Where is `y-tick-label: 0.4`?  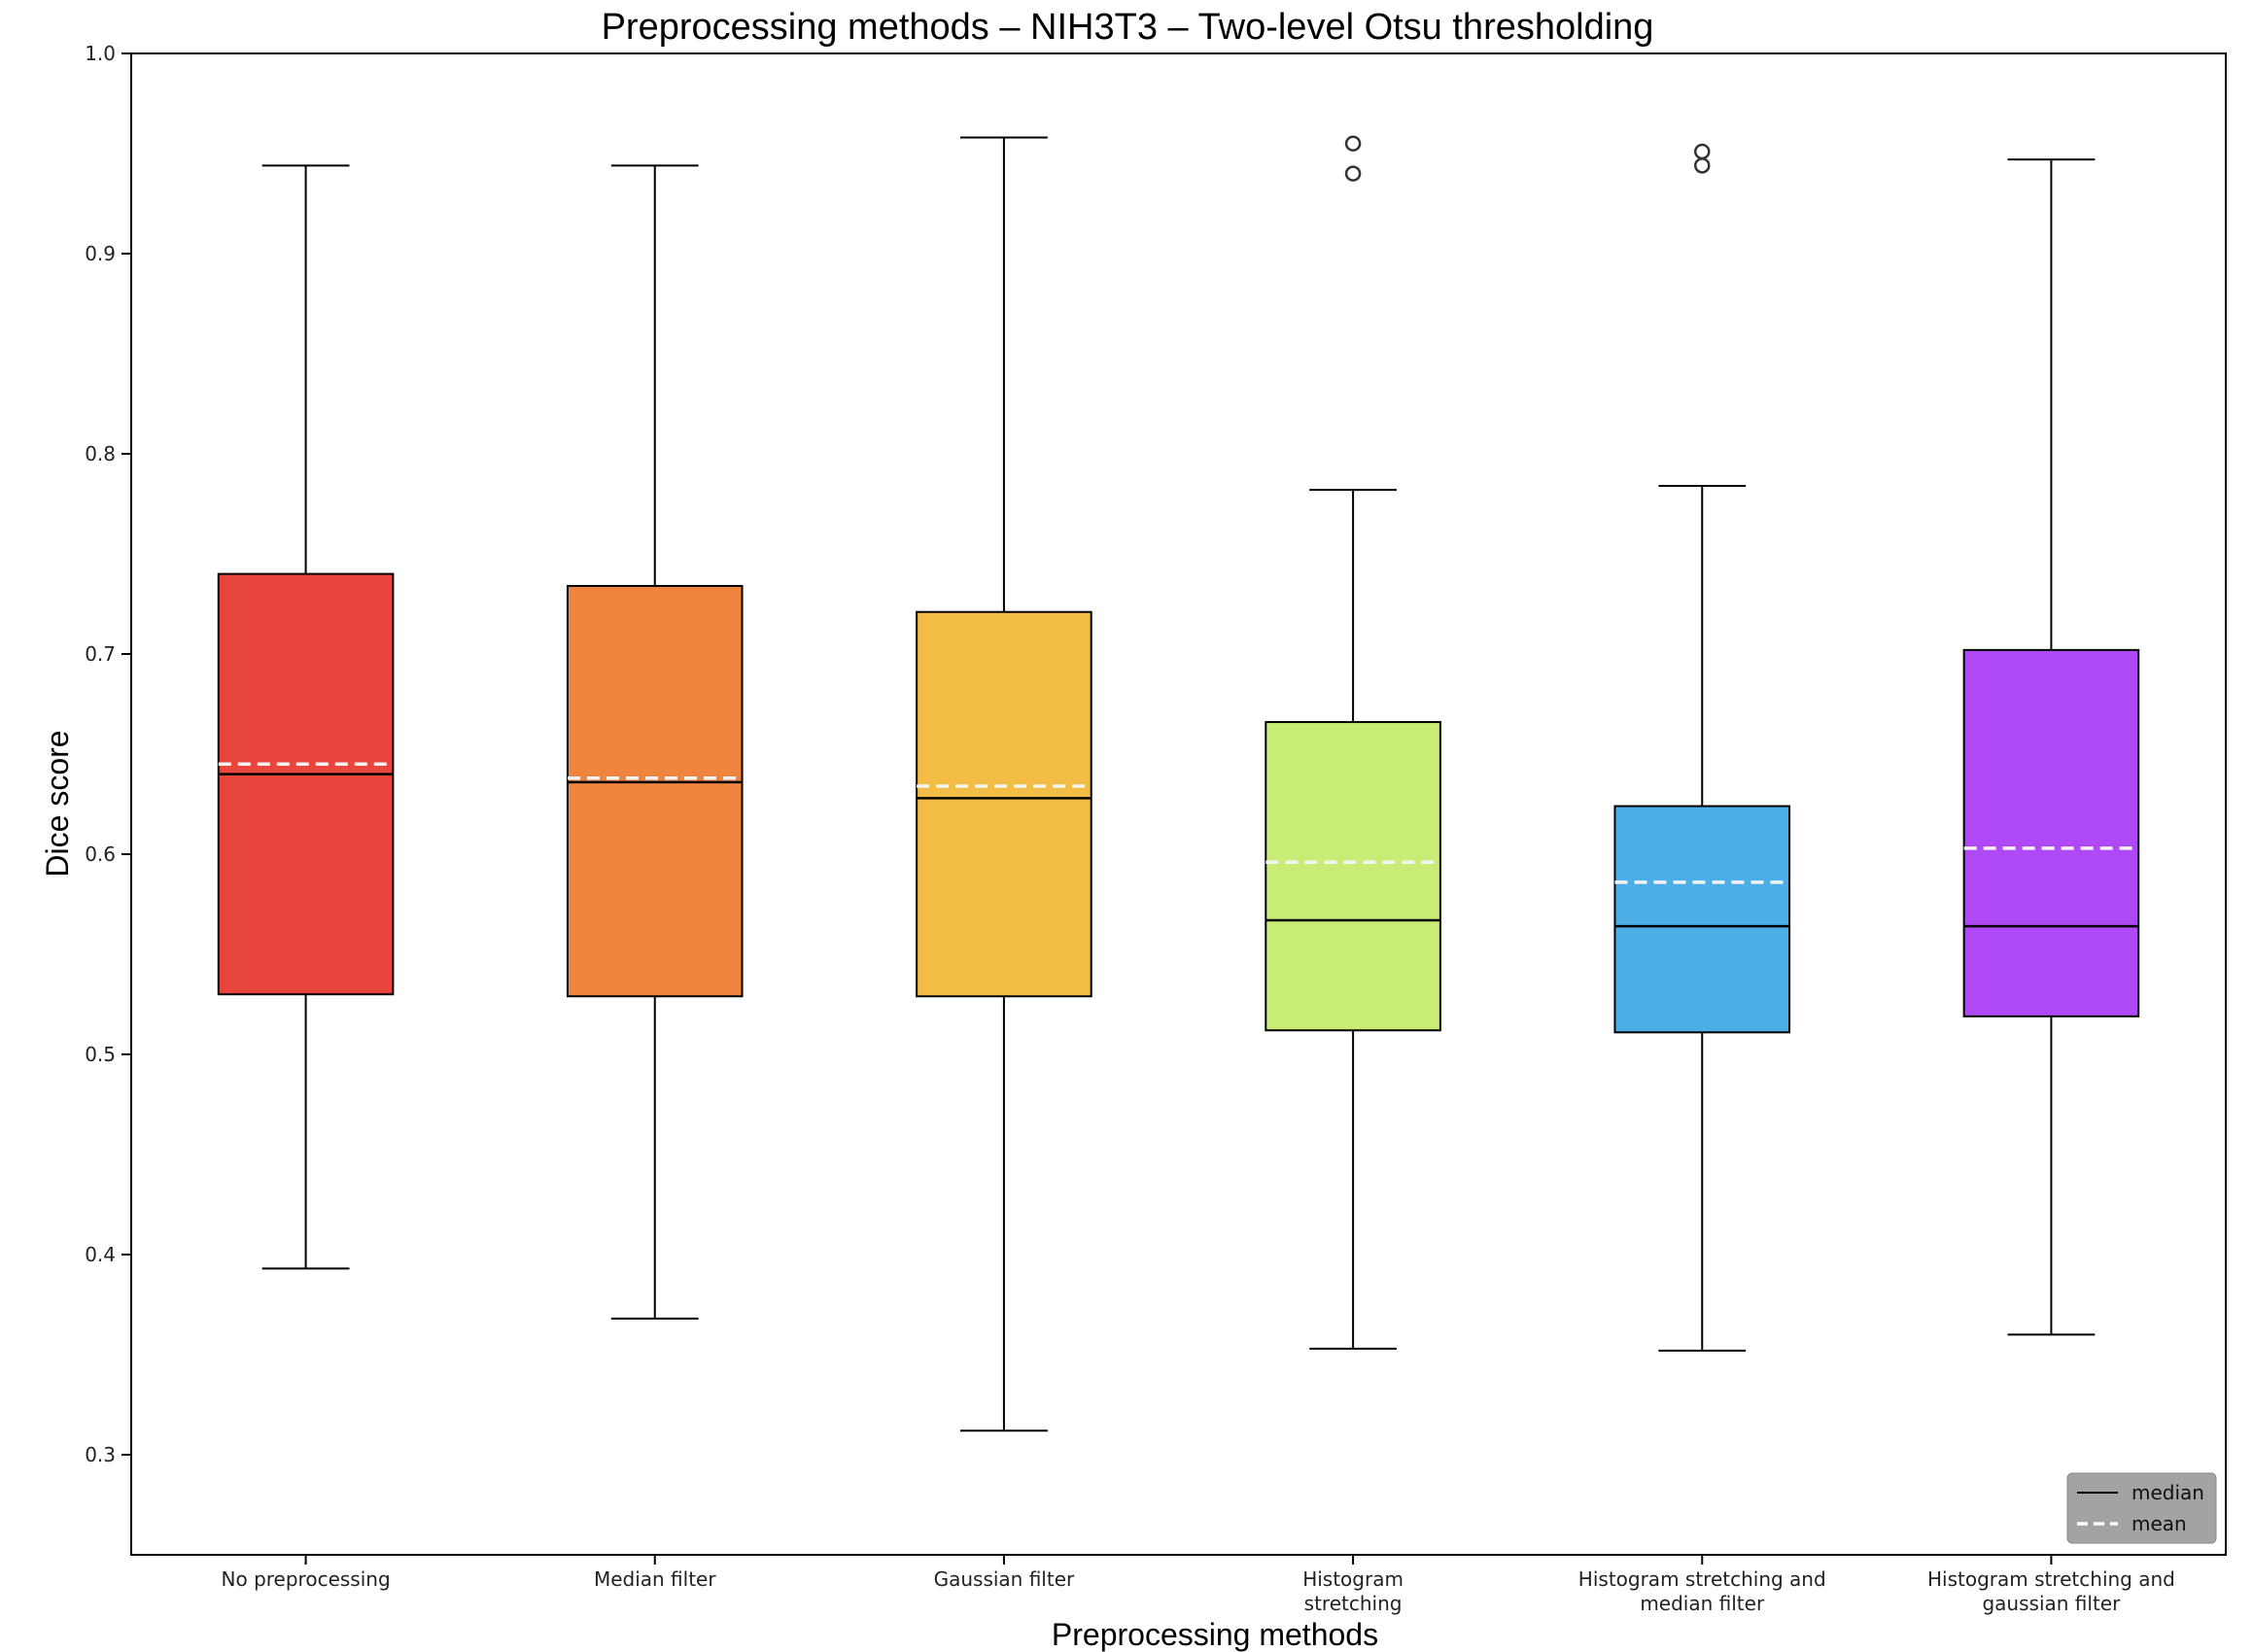
y-tick-label: 0.4 is located at coordinates (100, 1255).